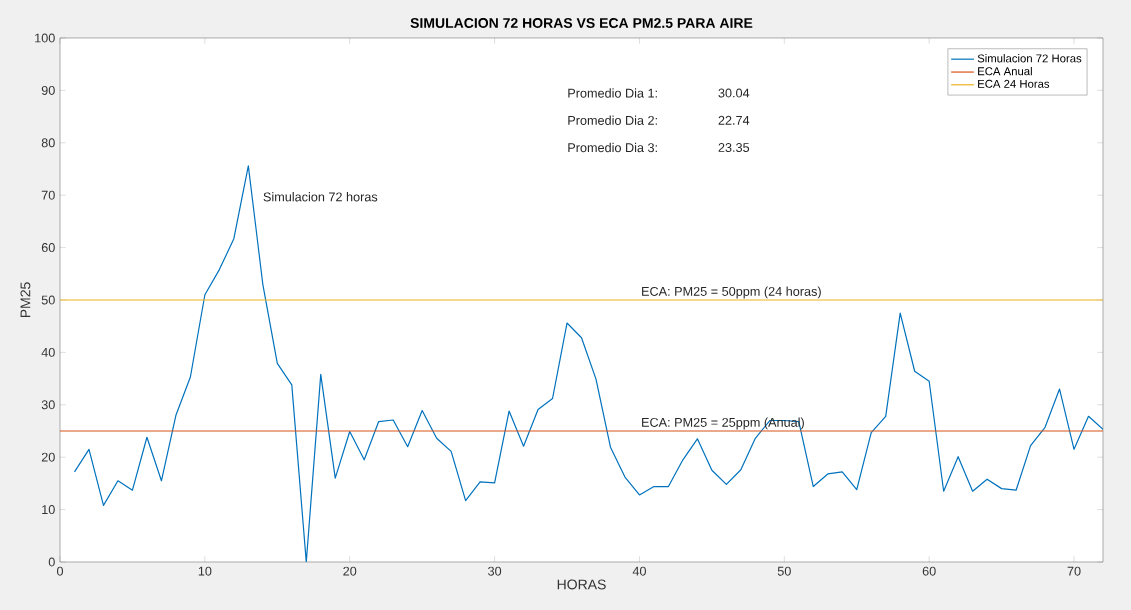 Image resolution: width=1131 pixels, height=610 pixels. I want to click on legend-label: ECA 24 Horas, so click(1014, 83).